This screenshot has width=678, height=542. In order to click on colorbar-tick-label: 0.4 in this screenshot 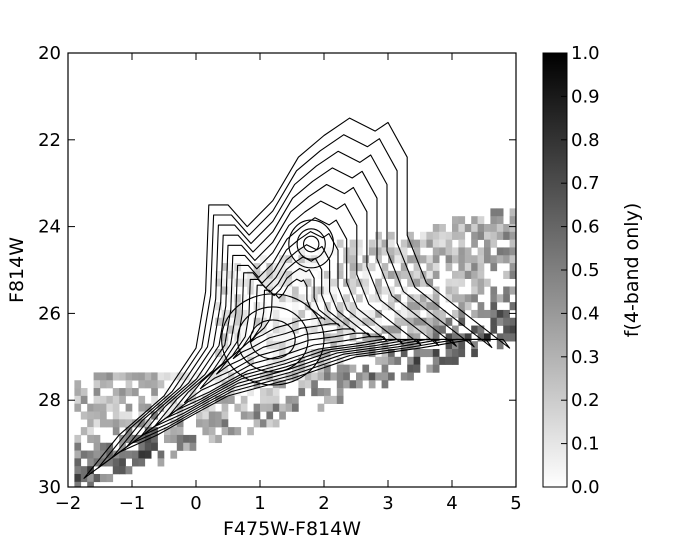, I will do `click(585, 313)`.